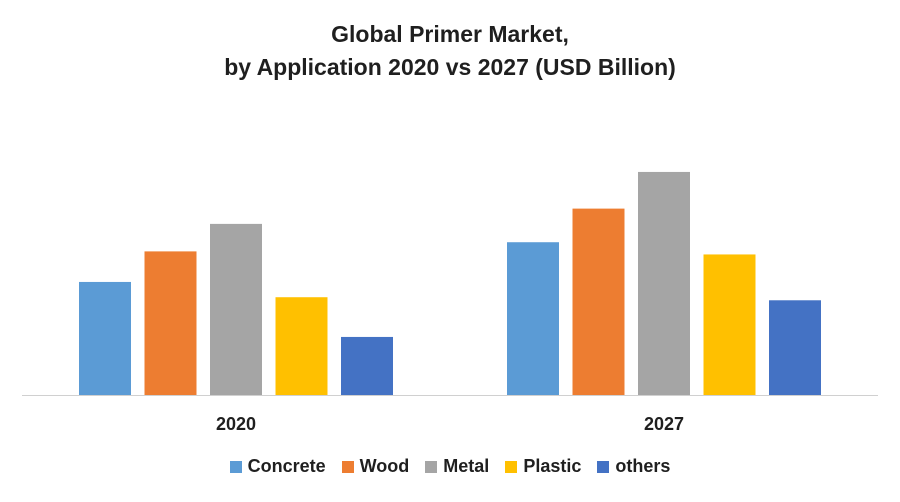 This screenshot has height=502, width=900. Describe the element at coordinates (286, 466) in the screenshot. I see `legend-label: Concrete` at that location.